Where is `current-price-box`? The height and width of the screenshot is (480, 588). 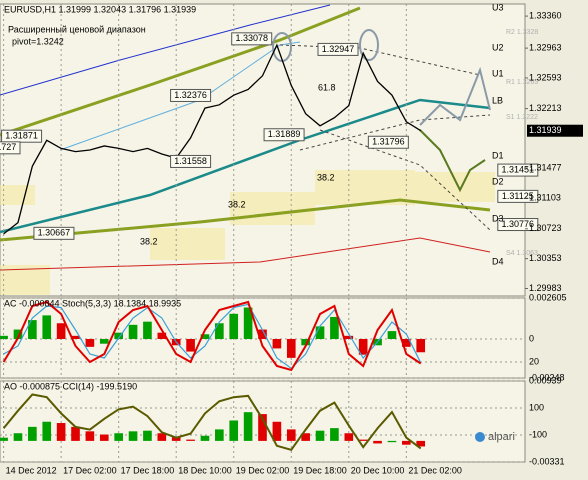
current-price-box is located at coordinates (555, 130).